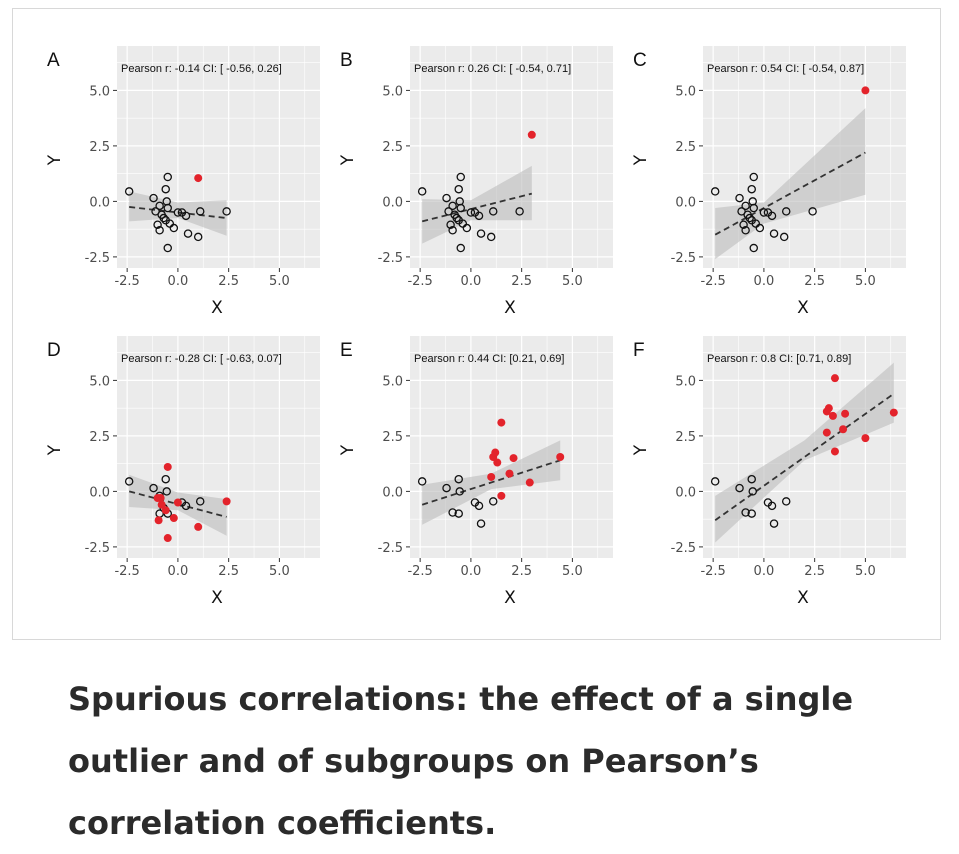 Image resolution: width=959 pixels, height=854 pixels. What do you see at coordinates (639, 350) in the screenshot?
I see `panel-label: F` at bounding box center [639, 350].